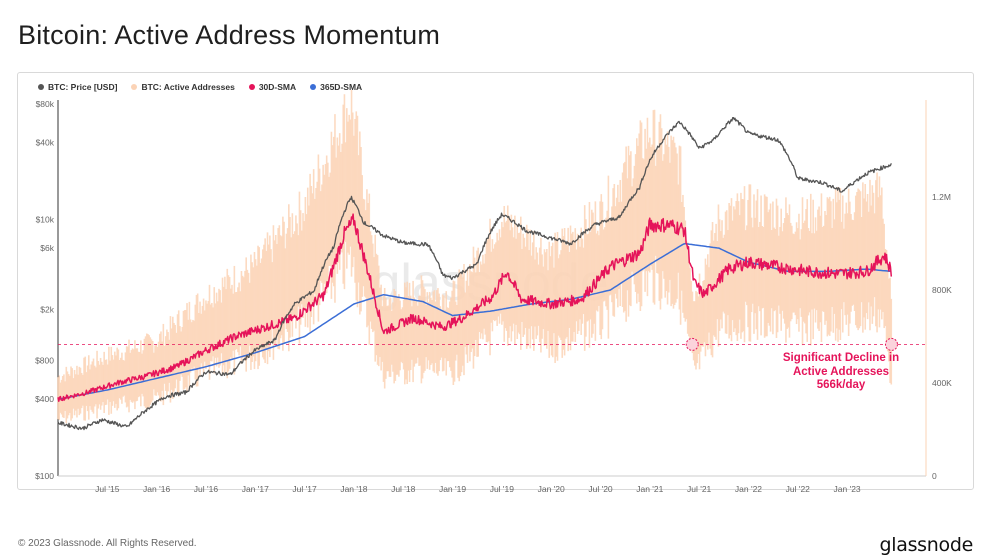  I want to click on x-axis-tick-label: Jul '19, so click(502, 489).